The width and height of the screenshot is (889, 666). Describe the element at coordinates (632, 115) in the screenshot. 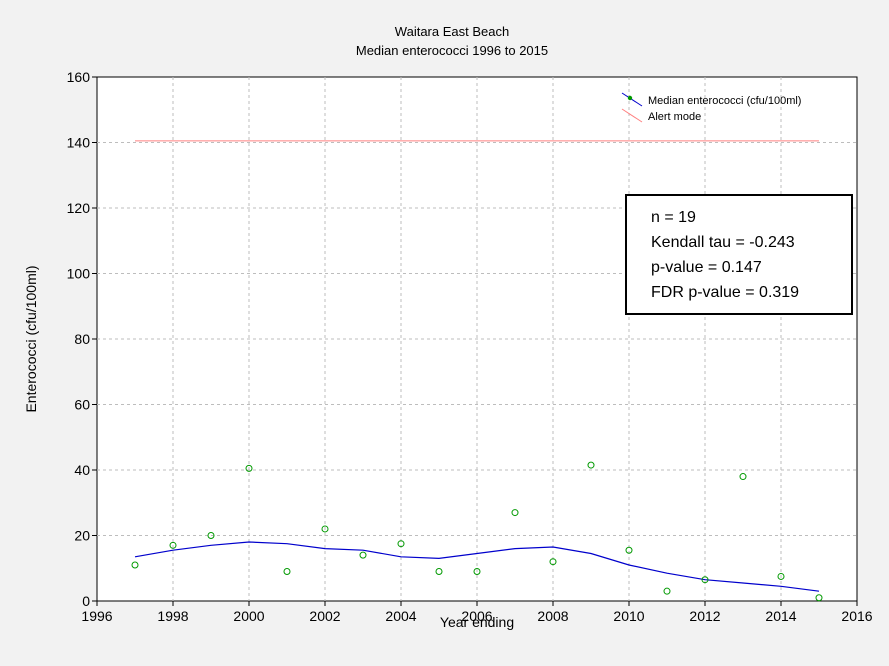

I see `legend-alert-line` at that location.